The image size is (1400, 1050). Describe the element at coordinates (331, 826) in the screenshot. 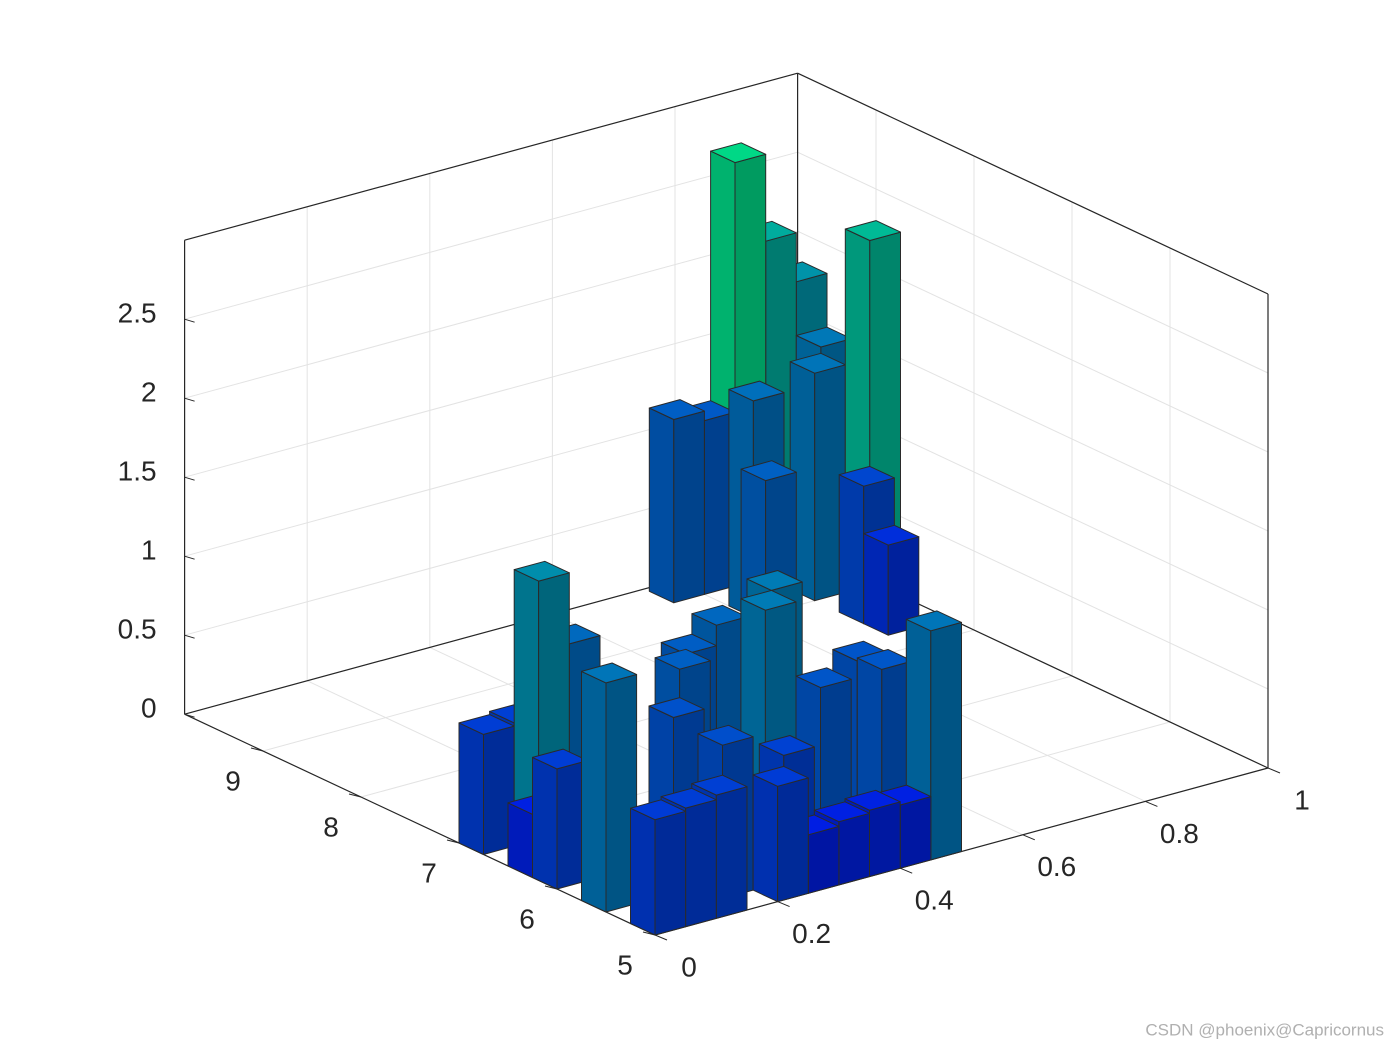

I see `y-tick-label: 8` at that location.